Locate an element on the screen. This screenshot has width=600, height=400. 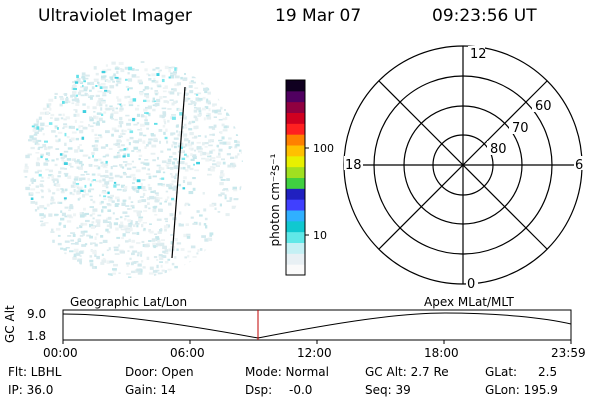
colorbar-swatch is located at coordinates (295, 183).